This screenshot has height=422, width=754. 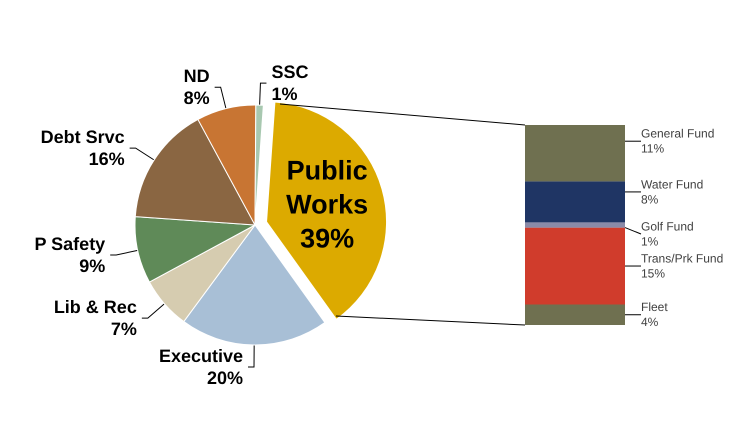 I want to click on data-label: 9%, so click(x=92, y=266).